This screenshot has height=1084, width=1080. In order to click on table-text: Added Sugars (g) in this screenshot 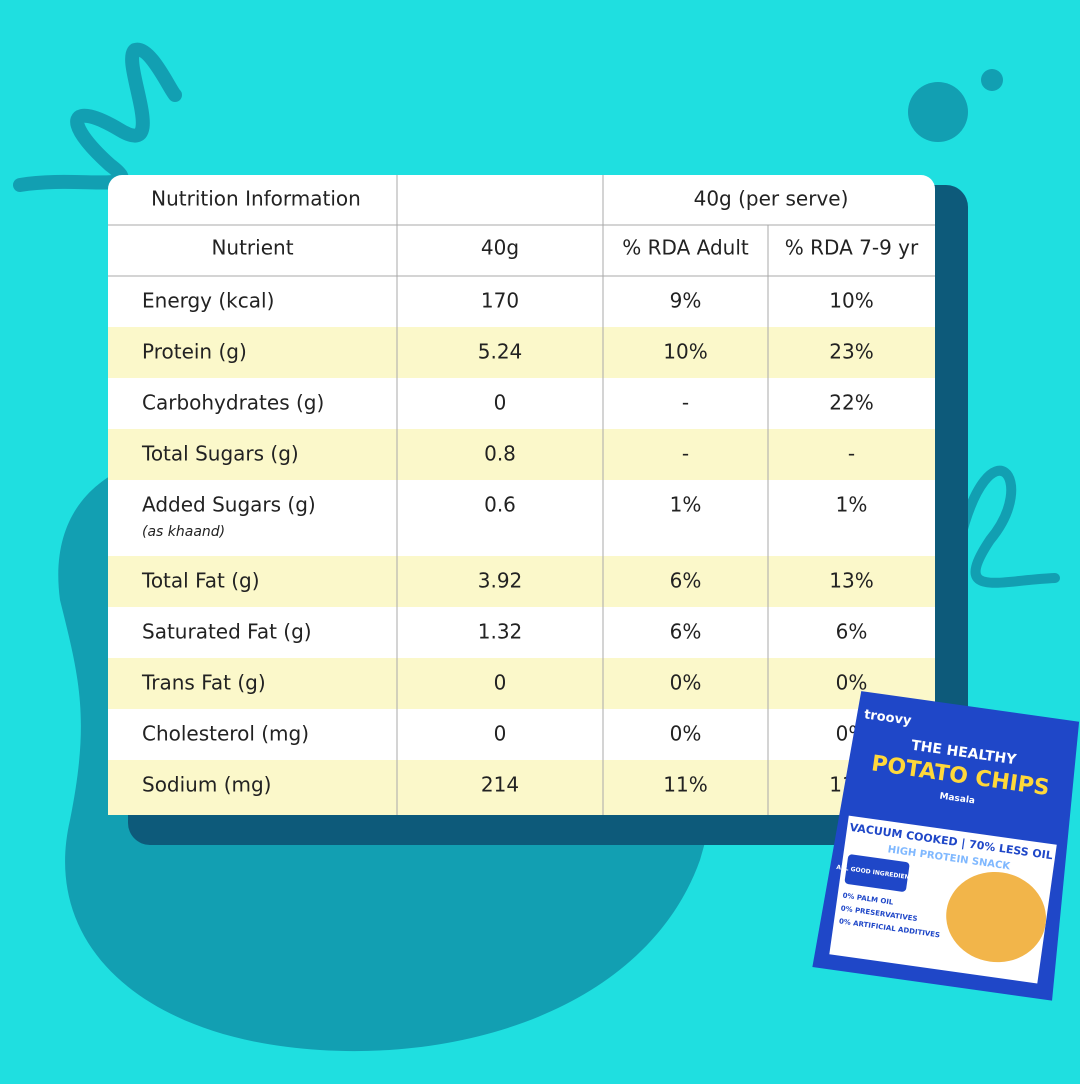, I will do `click(229, 505)`.